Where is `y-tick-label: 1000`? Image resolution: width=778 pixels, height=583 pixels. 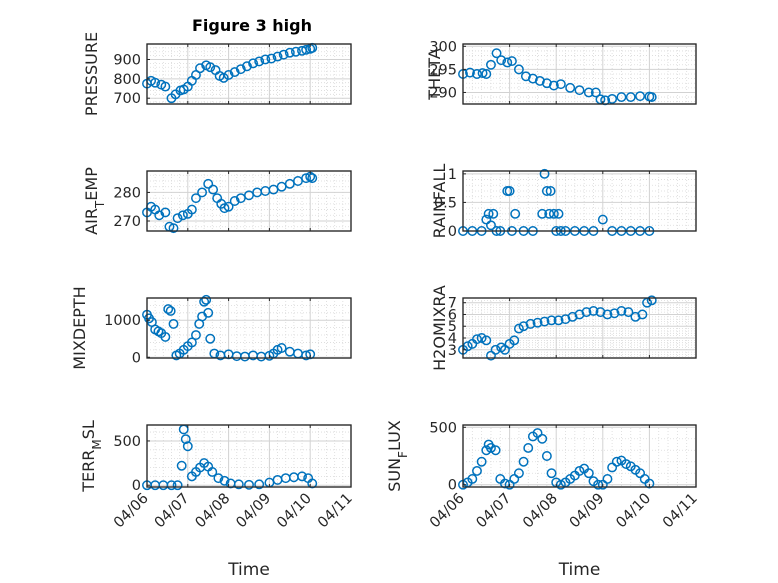
y-tick-label: 1000 is located at coordinates (122, 321).